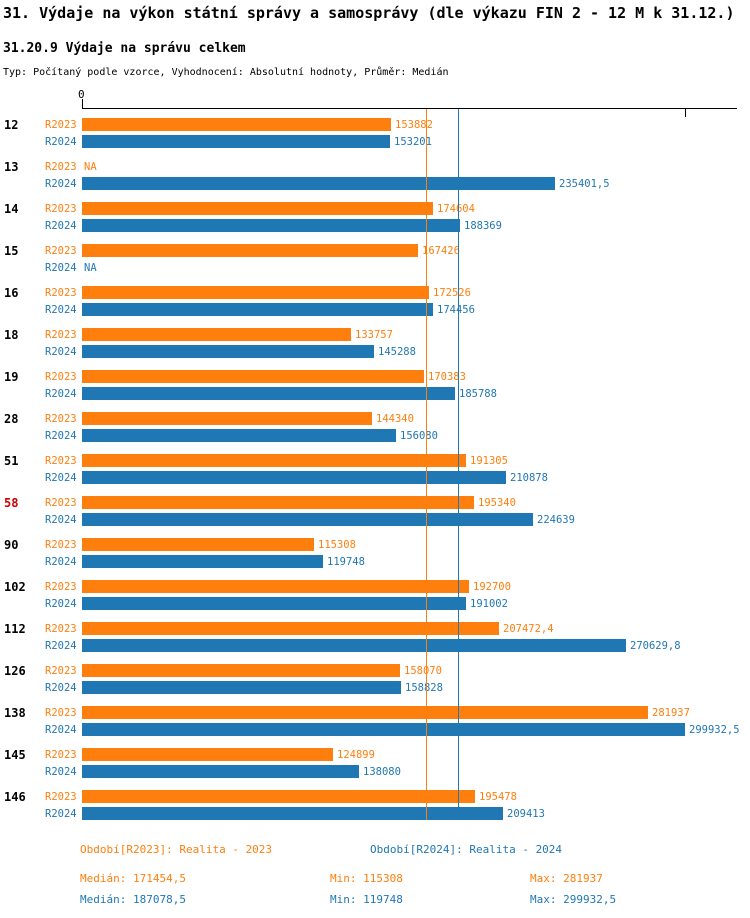 Image resolution: width=750 pixels, height=918 pixels. I want to click on category-label: 146, so click(15, 797).